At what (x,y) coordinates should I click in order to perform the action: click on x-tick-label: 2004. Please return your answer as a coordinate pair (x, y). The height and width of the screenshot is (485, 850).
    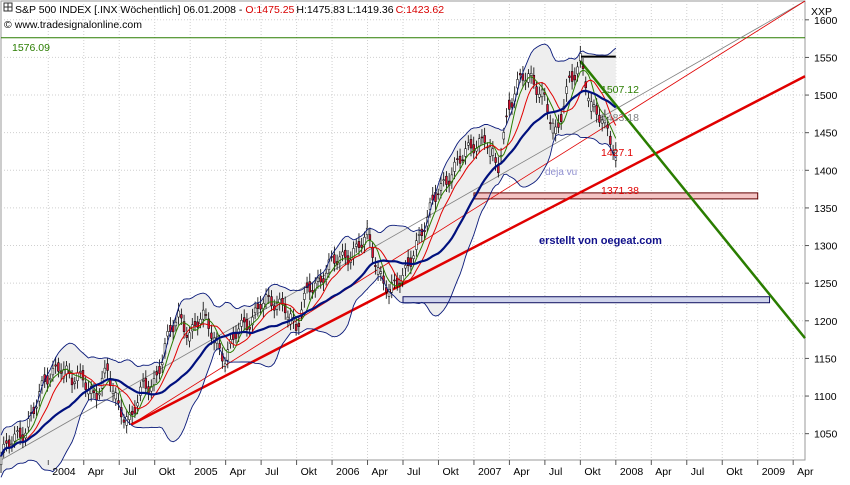
    Looking at the image, I should click on (64, 472).